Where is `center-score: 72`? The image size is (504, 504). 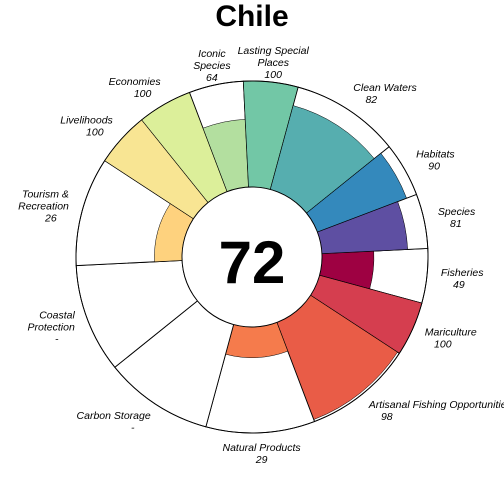 center-score: 72 is located at coordinates (252, 262).